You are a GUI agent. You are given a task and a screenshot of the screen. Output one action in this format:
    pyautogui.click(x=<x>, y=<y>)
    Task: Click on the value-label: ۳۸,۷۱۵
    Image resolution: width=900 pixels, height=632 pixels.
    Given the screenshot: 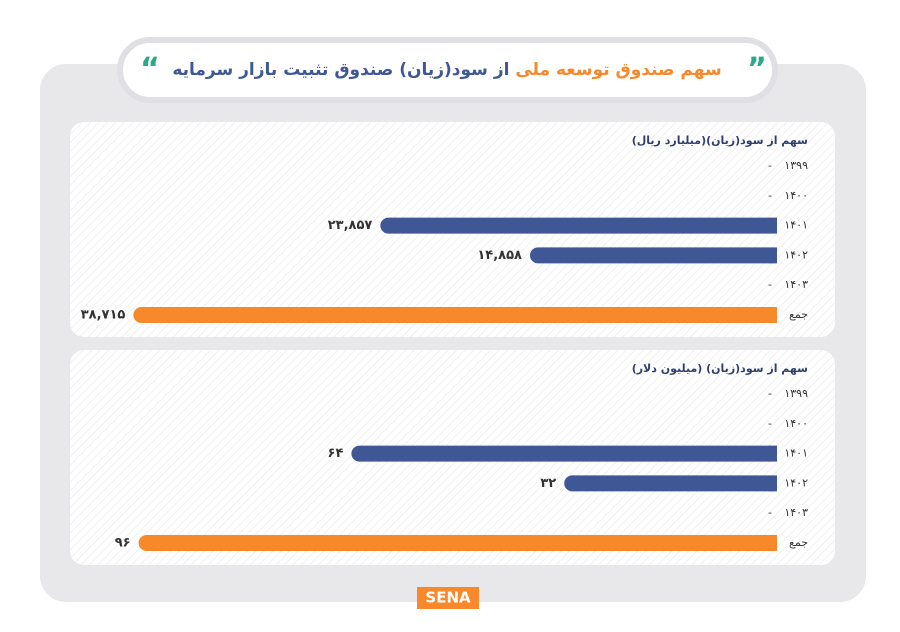 What is the action you would take?
    pyautogui.click(x=103, y=315)
    